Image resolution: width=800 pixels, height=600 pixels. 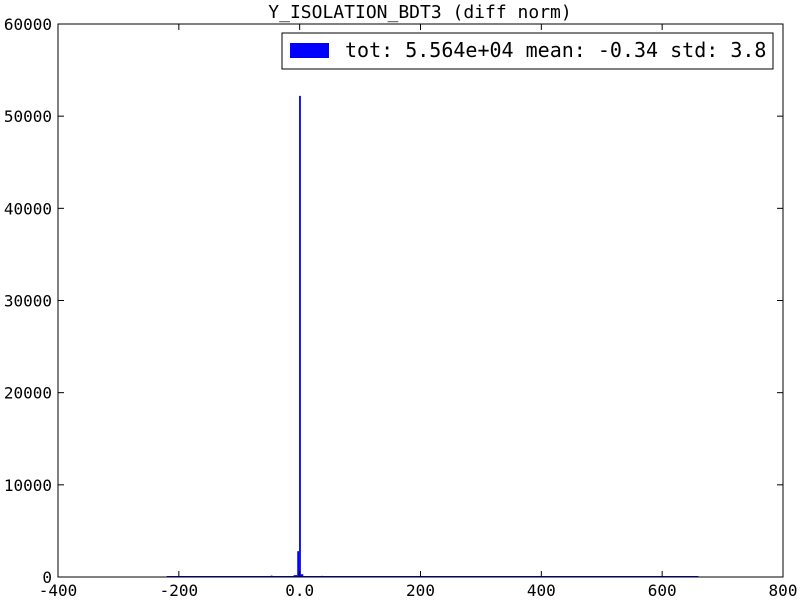 What do you see at coordinates (28, 301) in the screenshot?
I see `y-tick-label: 30000` at bounding box center [28, 301].